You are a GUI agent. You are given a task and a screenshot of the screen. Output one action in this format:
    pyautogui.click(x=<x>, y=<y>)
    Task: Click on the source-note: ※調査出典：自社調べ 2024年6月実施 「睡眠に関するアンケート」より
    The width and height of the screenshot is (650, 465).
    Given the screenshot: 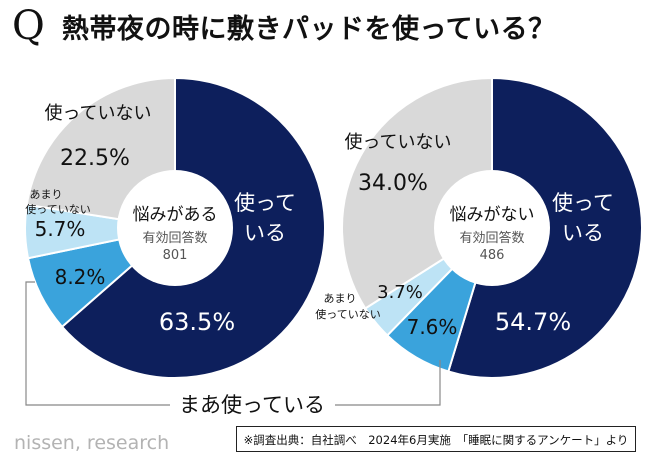 What is the action you would take?
    pyautogui.click(x=436, y=439)
    